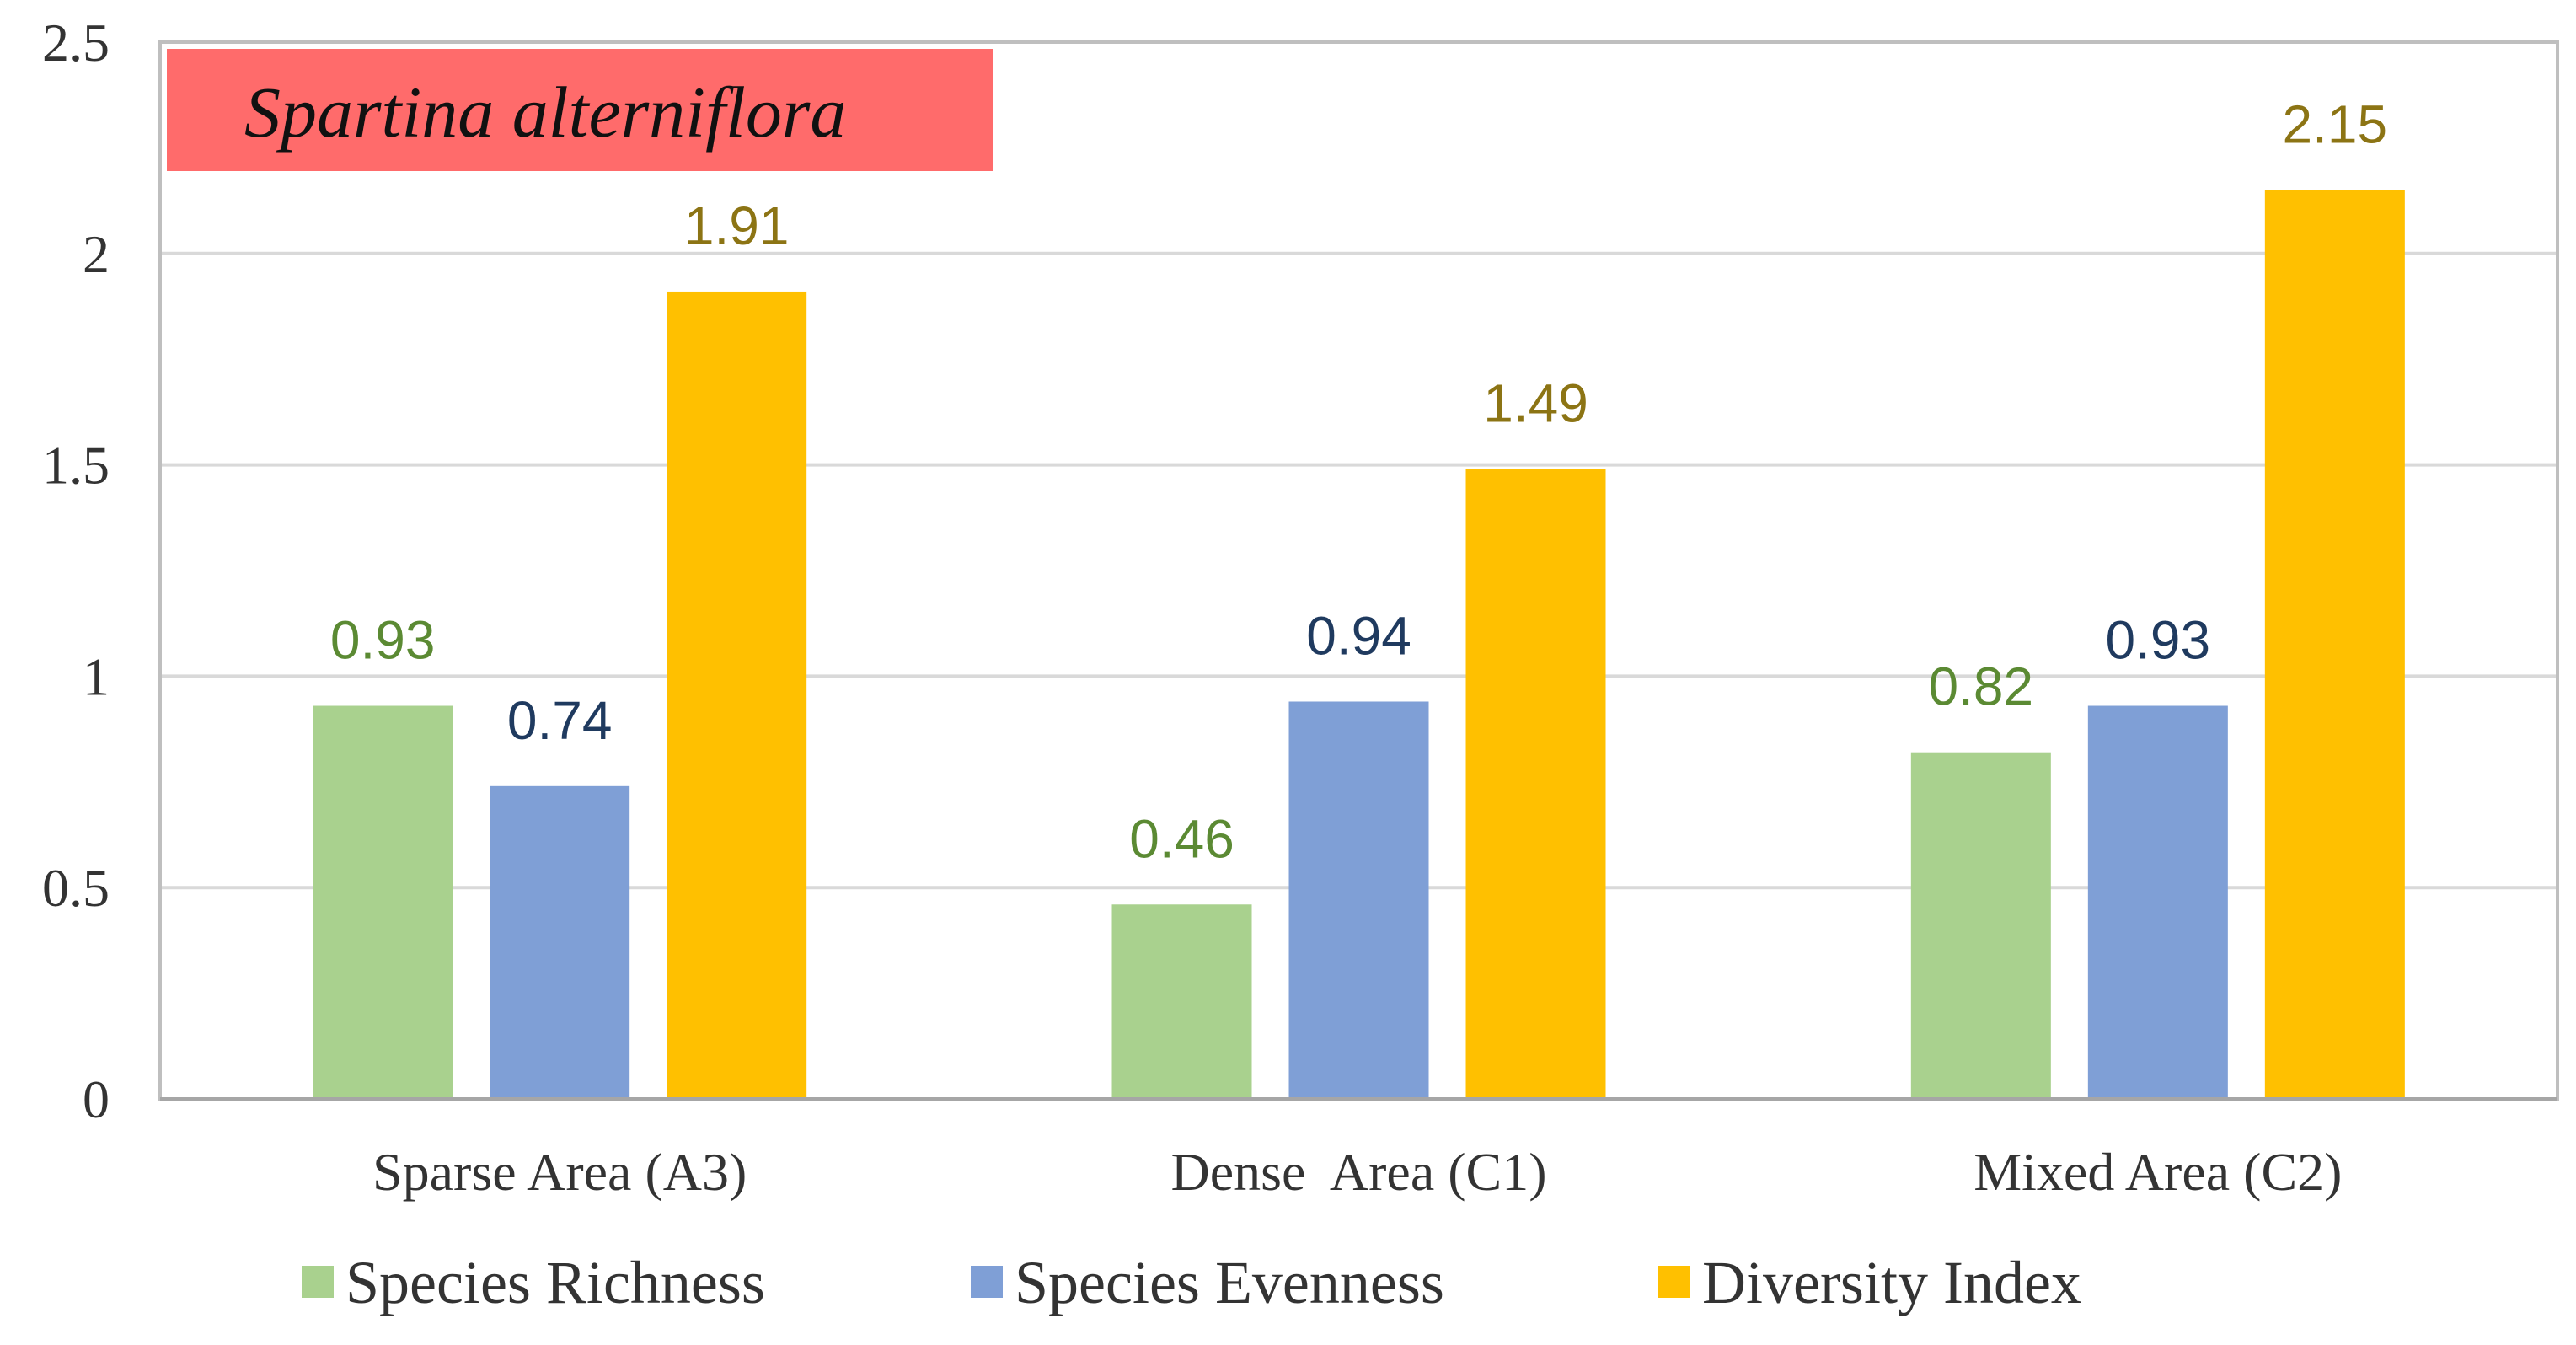  I want to click on chart-title-box: Spartina alterniflora, so click(580, 110).